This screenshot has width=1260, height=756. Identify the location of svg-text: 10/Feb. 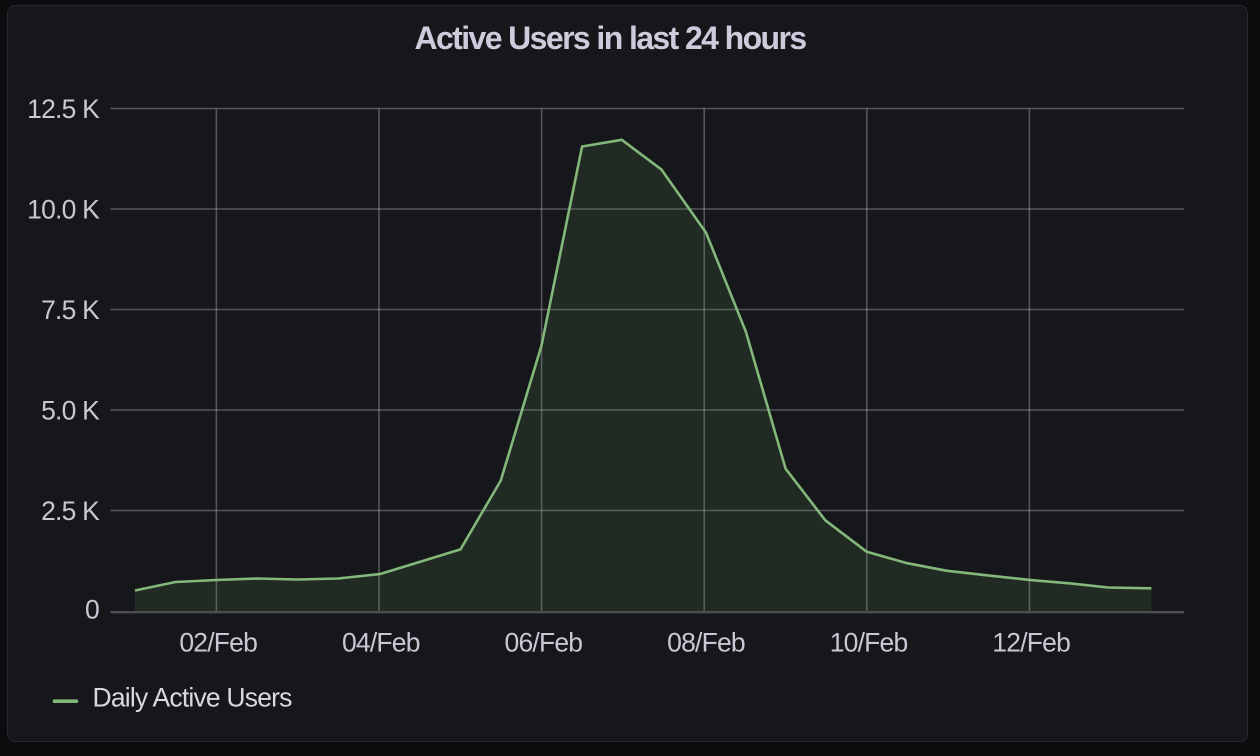
(869, 643).